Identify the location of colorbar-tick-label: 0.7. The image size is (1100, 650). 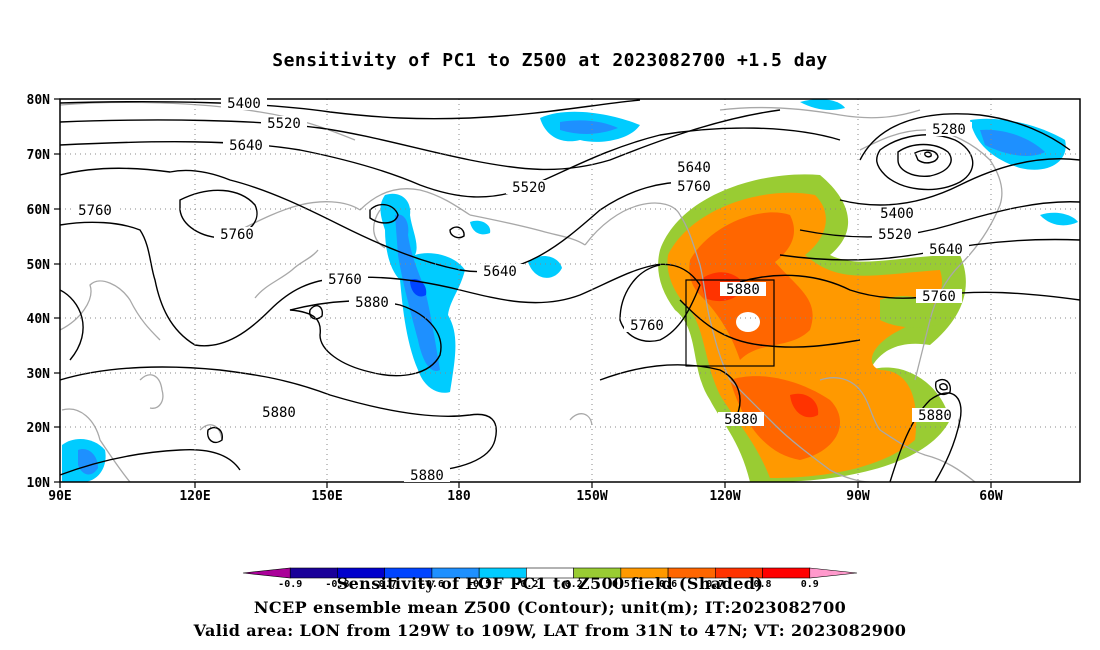
(715, 584).